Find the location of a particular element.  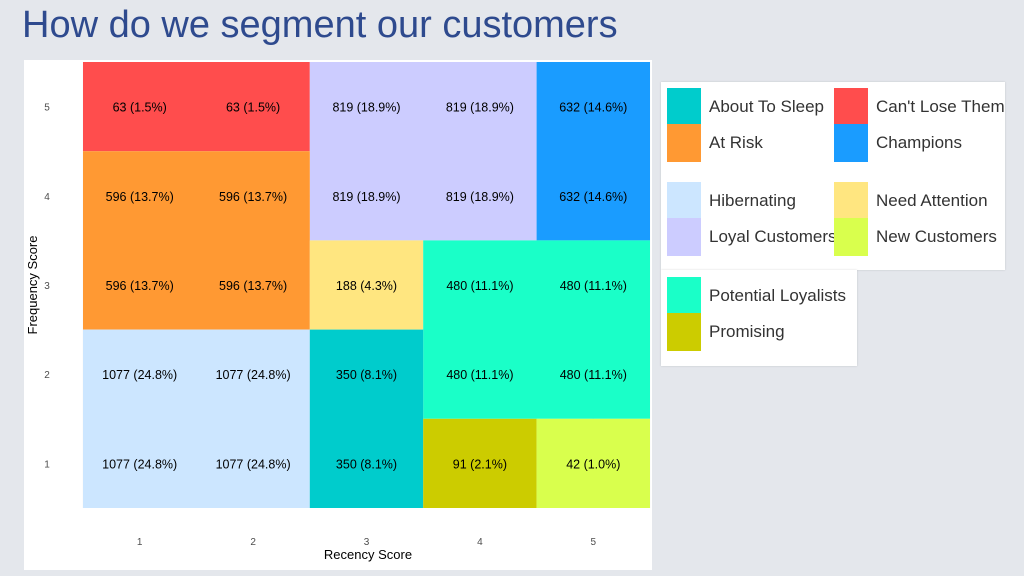

segment-block-promising is located at coordinates (480, 463).